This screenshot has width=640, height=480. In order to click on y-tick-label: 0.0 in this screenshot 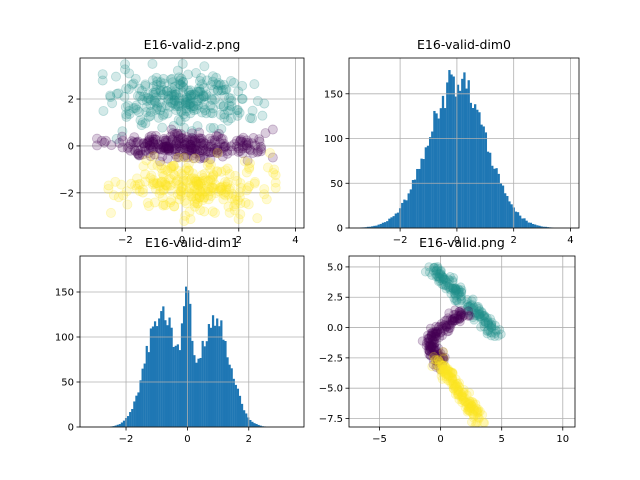, I will do `click(335, 328)`.